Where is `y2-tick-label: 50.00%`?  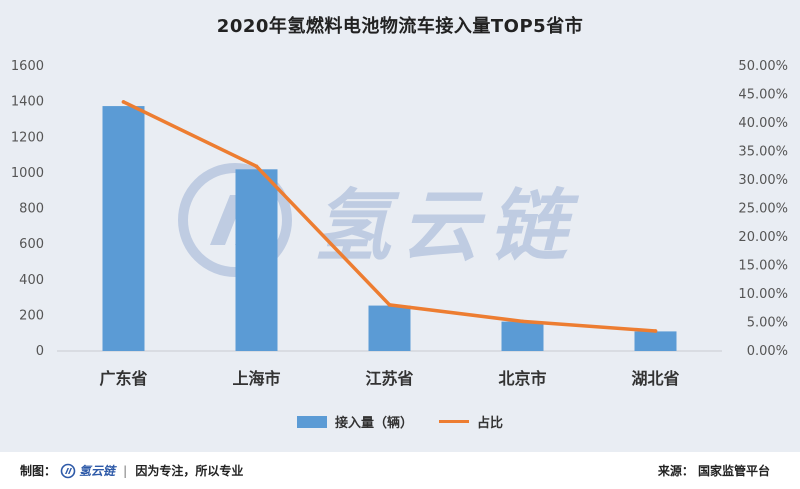
y2-tick-label: 50.00% is located at coordinates (763, 66).